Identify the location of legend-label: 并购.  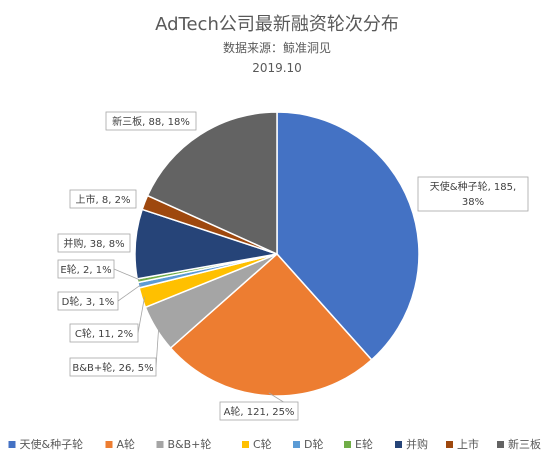
(417, 444).